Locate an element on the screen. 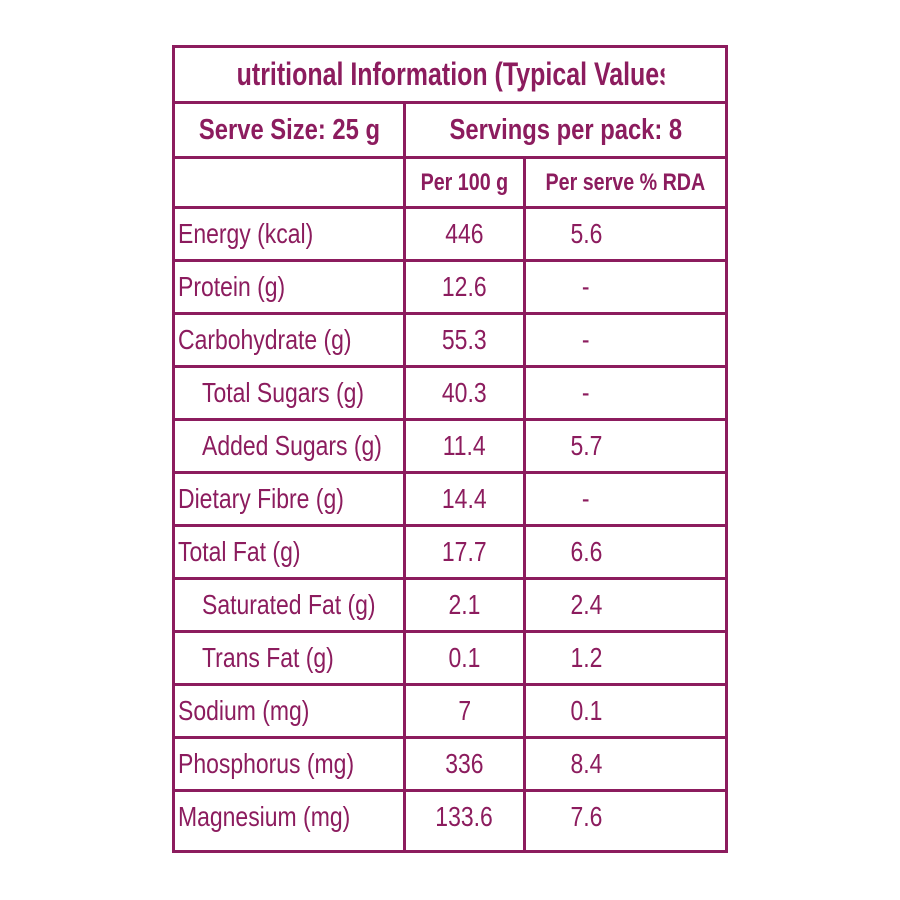 This screenshot has height=900, width=900. nutrient-name: Total Fat (g) is located at coordinates (290, 552).